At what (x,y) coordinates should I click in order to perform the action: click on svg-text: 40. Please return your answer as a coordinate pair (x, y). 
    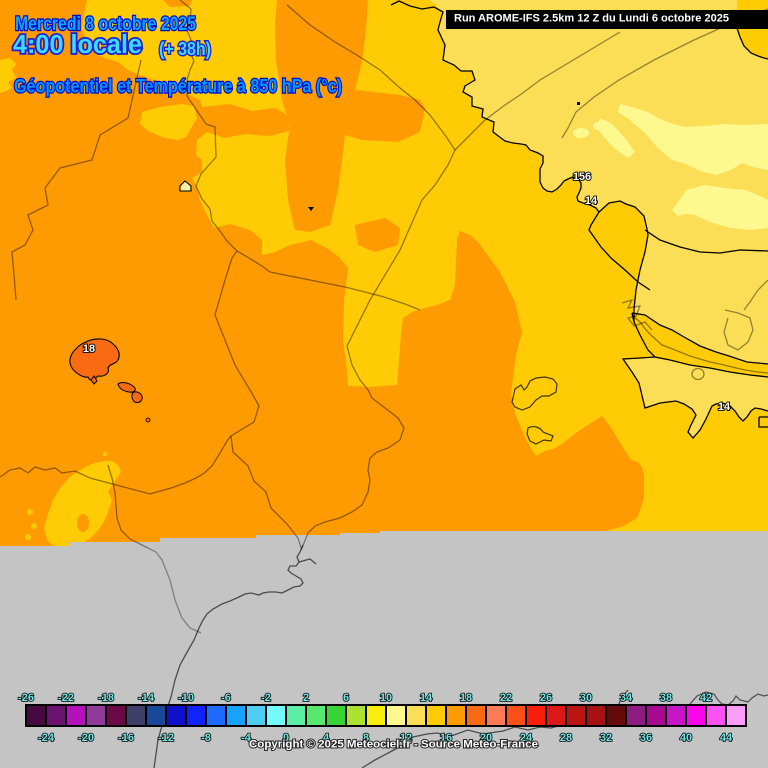
    Looking at the image, I should click on (686, 738).